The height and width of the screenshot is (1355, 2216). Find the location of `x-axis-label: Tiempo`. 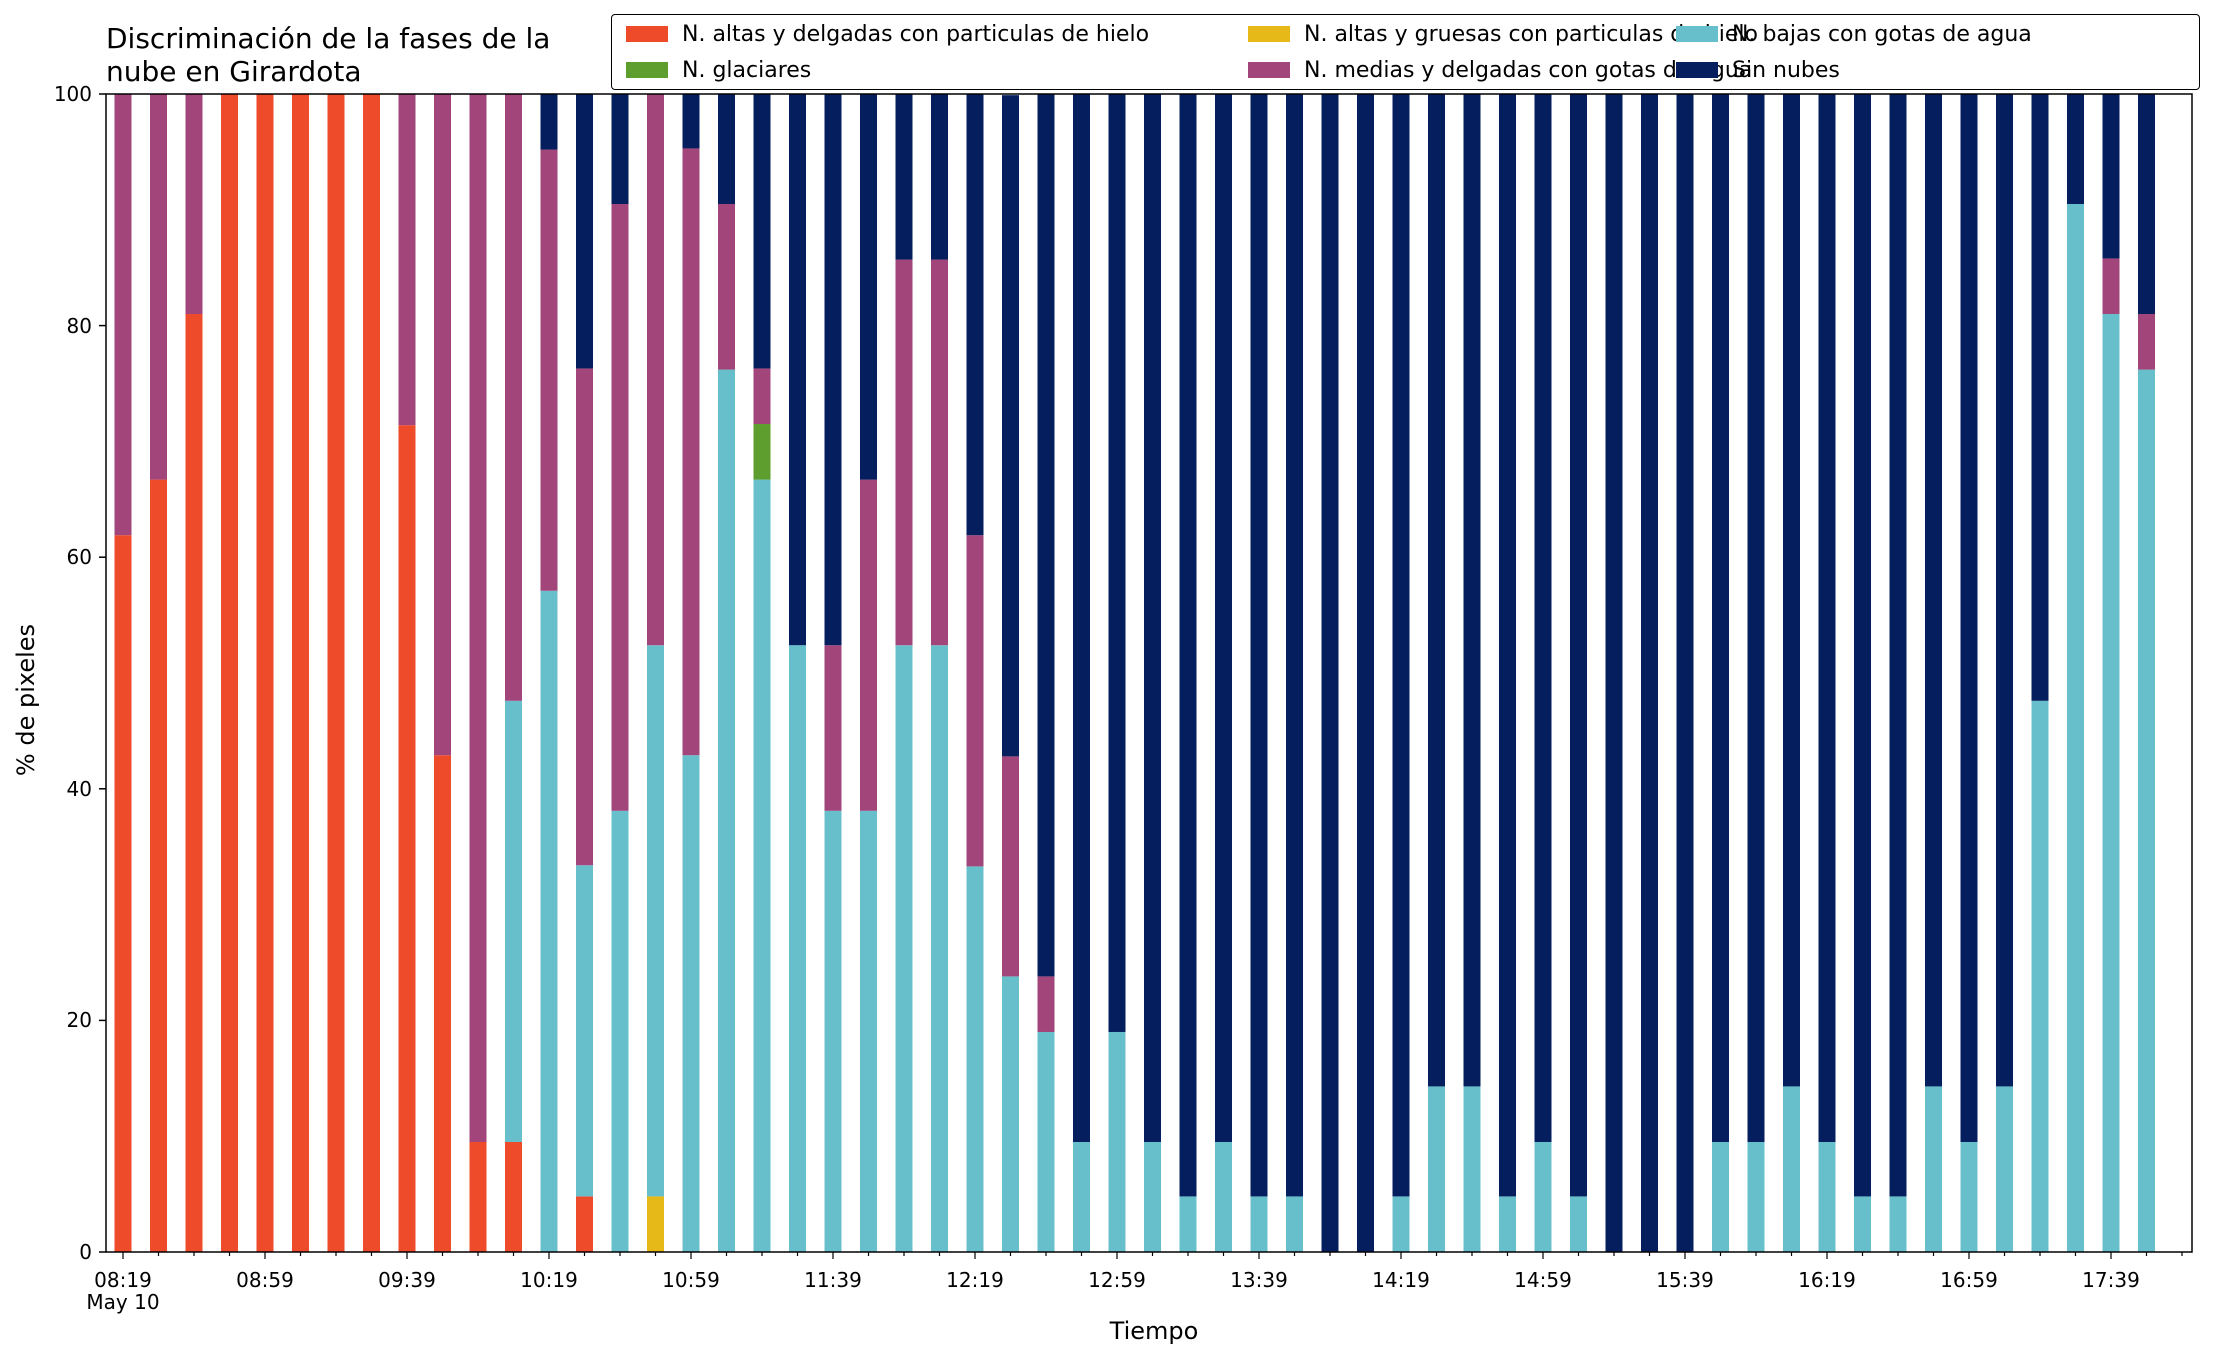

x-axis-label: Tiempo is located at coordinates (1154, 1331).